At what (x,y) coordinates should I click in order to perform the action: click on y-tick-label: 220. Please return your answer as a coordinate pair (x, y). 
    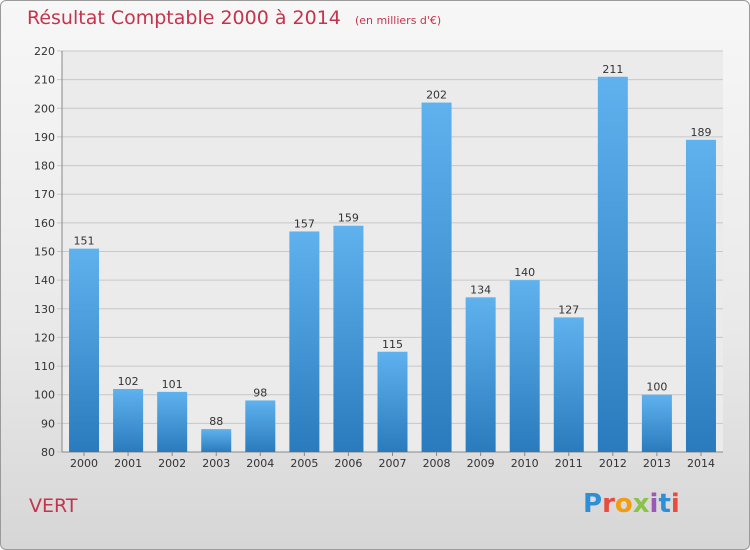
    Looking at the image, I should click on (44, 51).